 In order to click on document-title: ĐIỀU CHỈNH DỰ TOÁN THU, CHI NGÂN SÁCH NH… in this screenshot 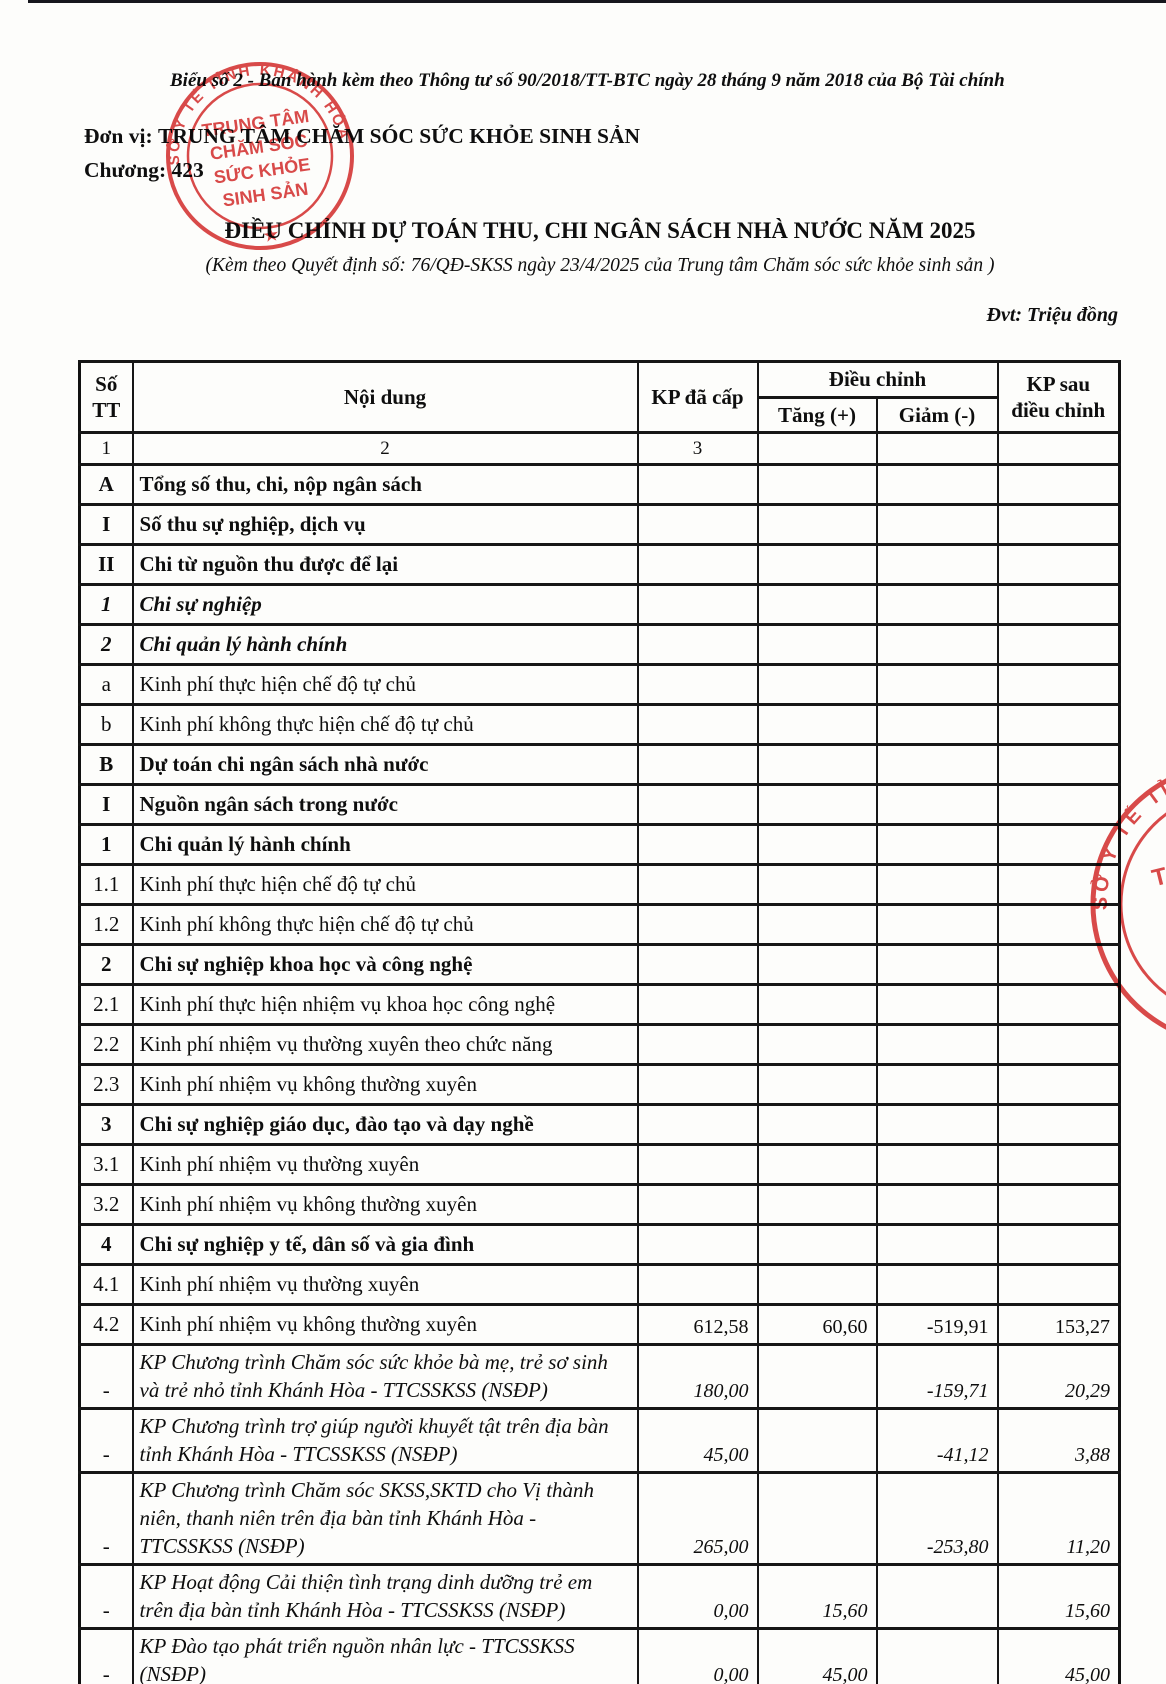, I will do `click(600, 230)`.